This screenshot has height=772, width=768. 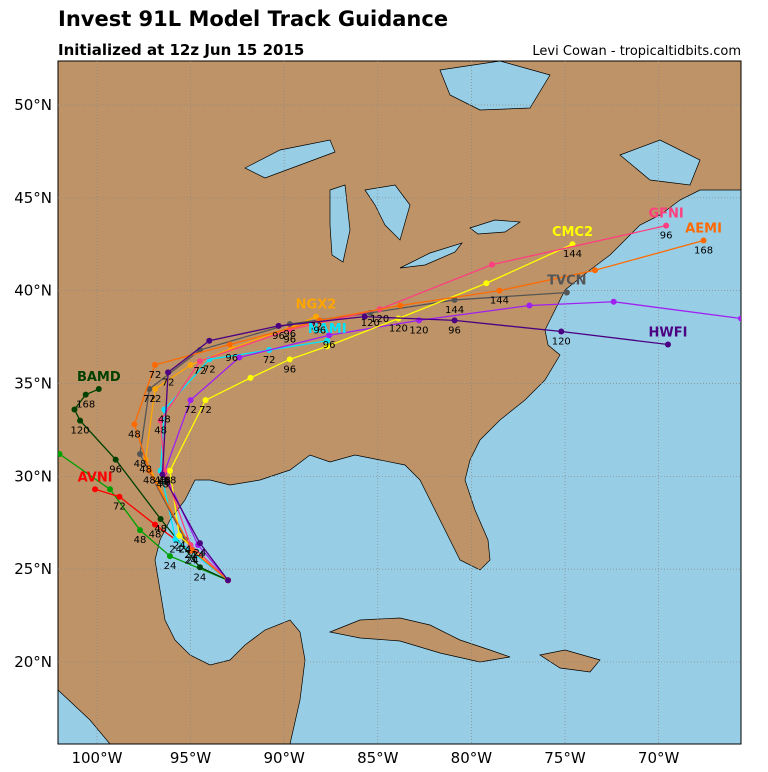 What do you see at coordinates (419, 640) in the screenshot?
I see `cuba` at bounding box center [419, 640].